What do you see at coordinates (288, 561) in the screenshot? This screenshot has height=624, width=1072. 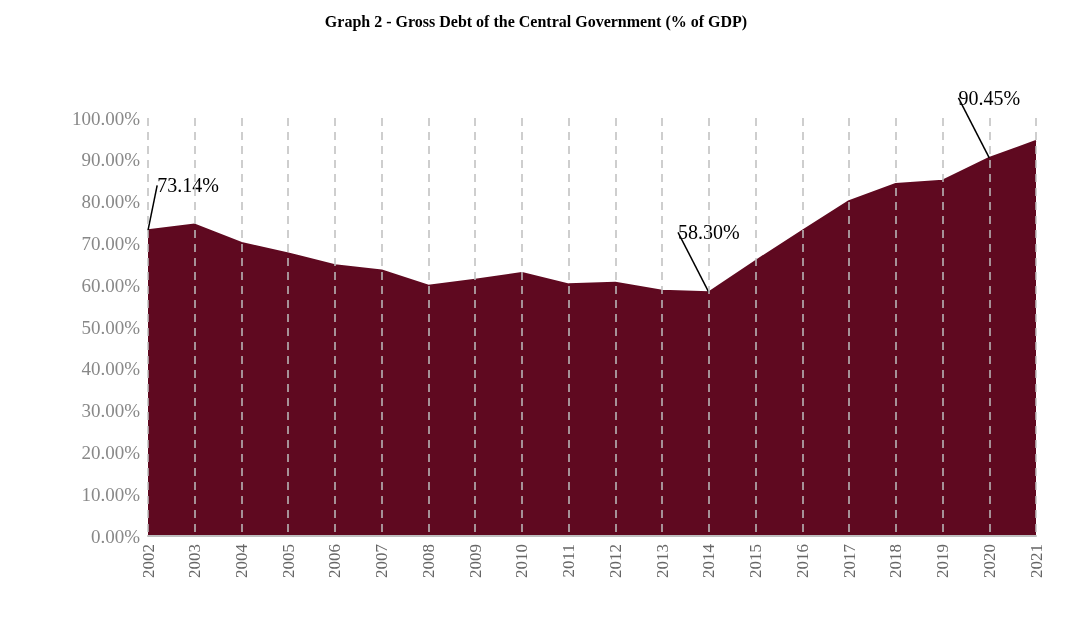 I see `x-tick-label: 2005` at bounding box center [288, 561].